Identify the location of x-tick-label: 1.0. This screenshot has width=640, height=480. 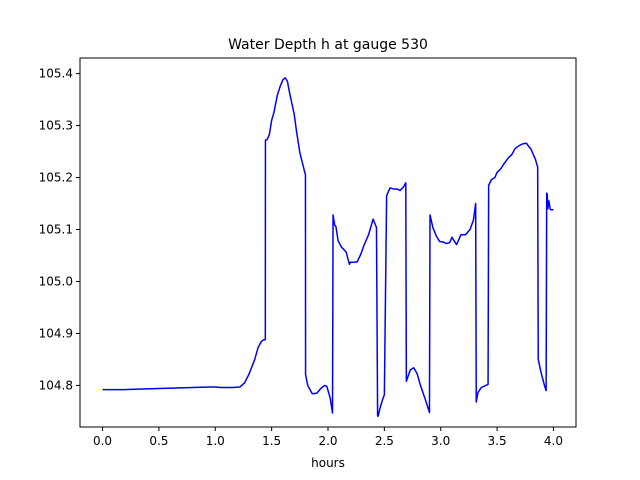
(215, 441).